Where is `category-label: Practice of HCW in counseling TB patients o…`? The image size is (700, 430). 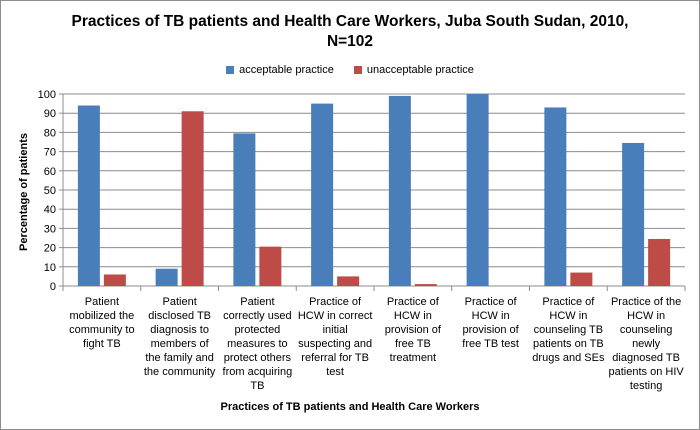
category-label: Practice of HCW in counseling TB patients o… is located at coordinates (568, 330).